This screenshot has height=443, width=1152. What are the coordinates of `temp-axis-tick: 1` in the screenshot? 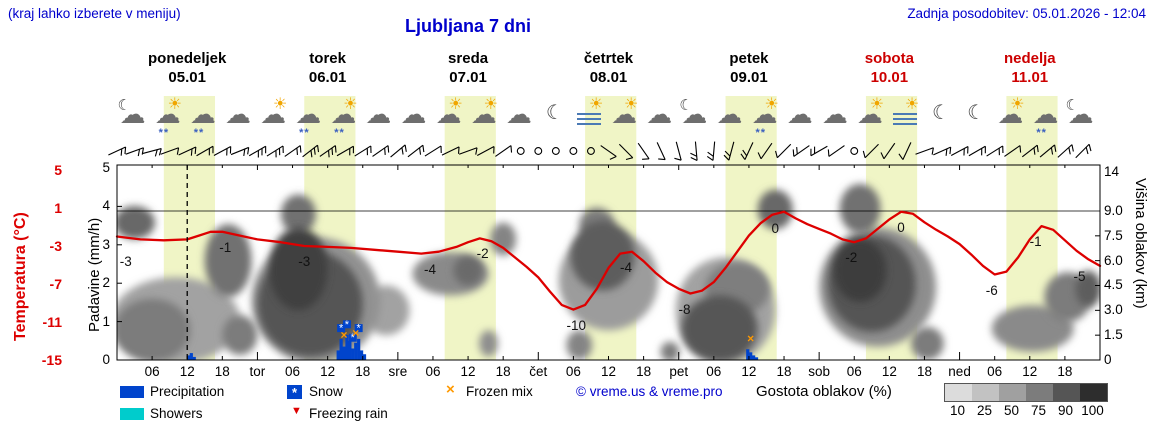 It's located at (58, 208).